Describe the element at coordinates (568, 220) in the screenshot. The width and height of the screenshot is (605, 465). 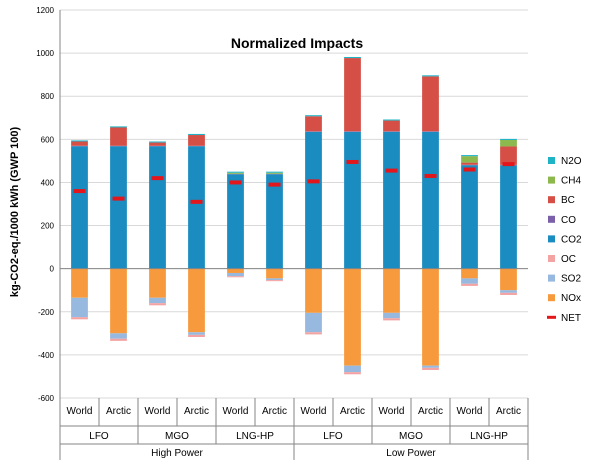
I see `legend-label: CO` at that location.